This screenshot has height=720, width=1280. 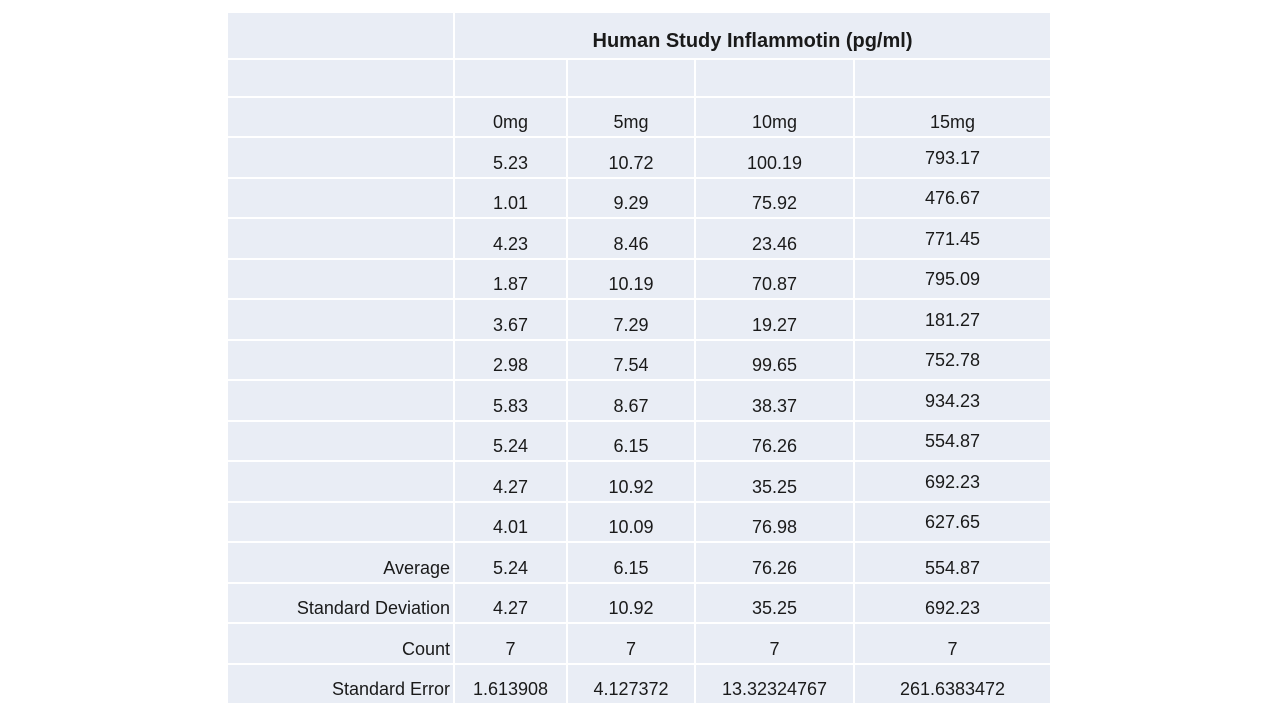 I want to click on value-cell: 8.46, so click(x=631, y=238).